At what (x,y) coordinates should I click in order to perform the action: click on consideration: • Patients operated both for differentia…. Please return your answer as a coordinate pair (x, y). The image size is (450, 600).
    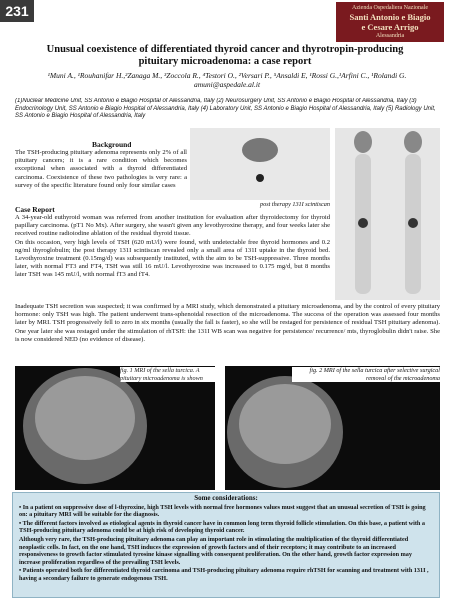
    Looking at the image, I should click on (224, 574).